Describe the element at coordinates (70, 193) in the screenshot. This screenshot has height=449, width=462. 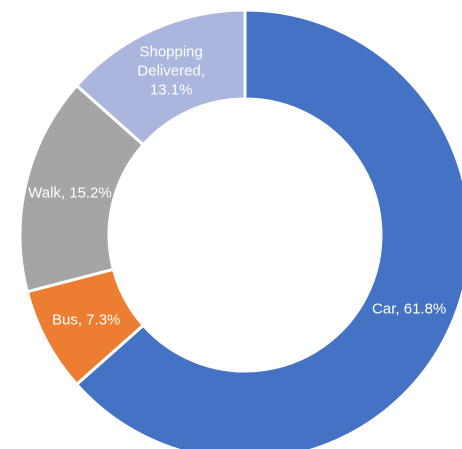
I see `data-label: Walk, 15.2%` at that location.